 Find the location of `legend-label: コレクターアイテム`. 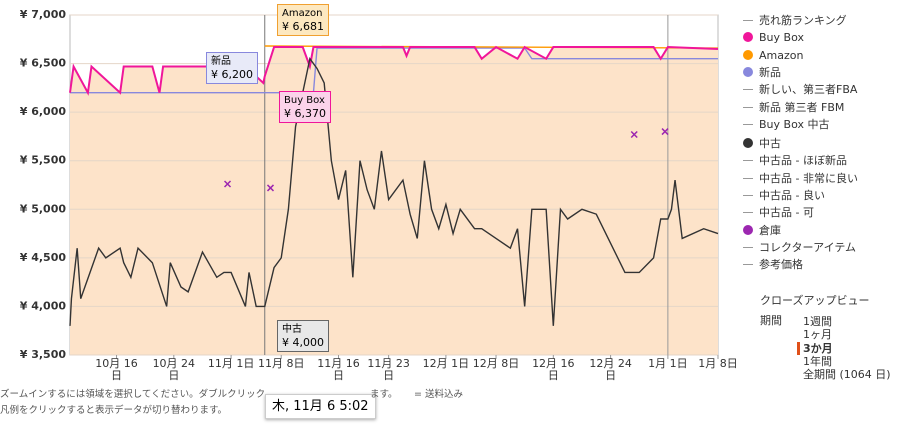

legend-label: コレクターアイテム is located at coordinates (808, 247).